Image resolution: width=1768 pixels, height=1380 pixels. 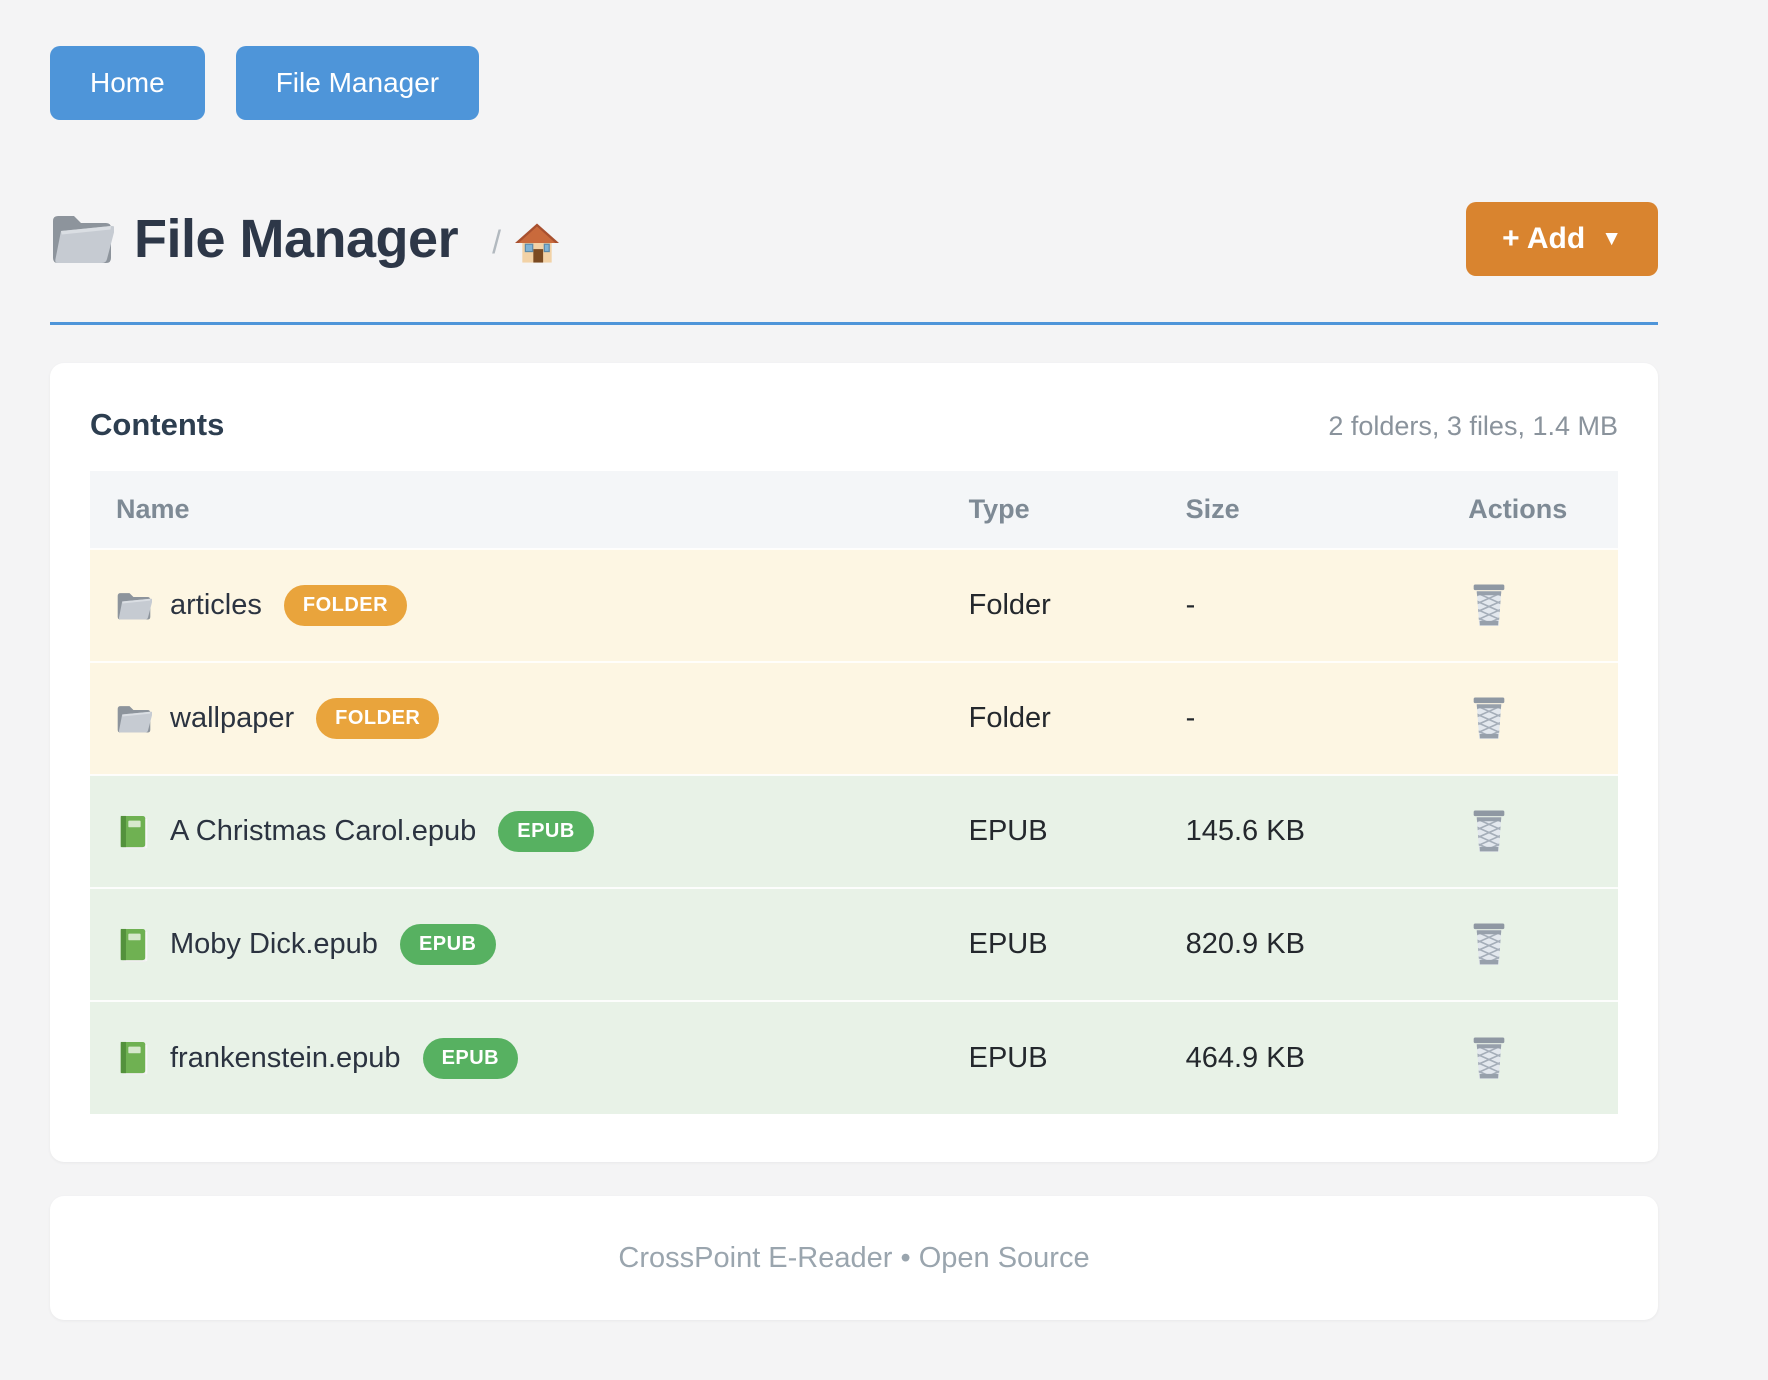 What do you see at coordinates (1301, 510) in the screenshot?
I see `column-header-size: Size` at bounding box center [1301, 510].